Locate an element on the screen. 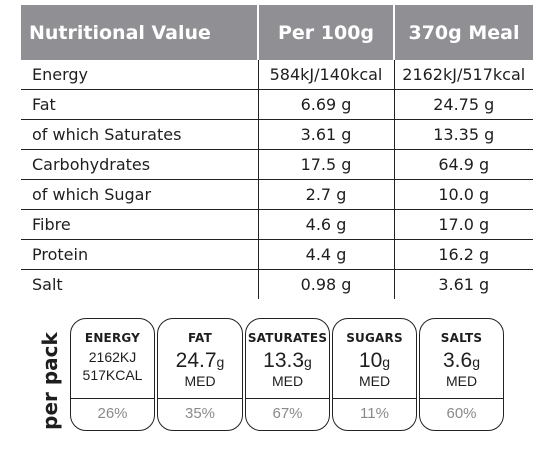  sugars-badge: SUGARS 10g MED 11% is located at coordinates (374, 374).